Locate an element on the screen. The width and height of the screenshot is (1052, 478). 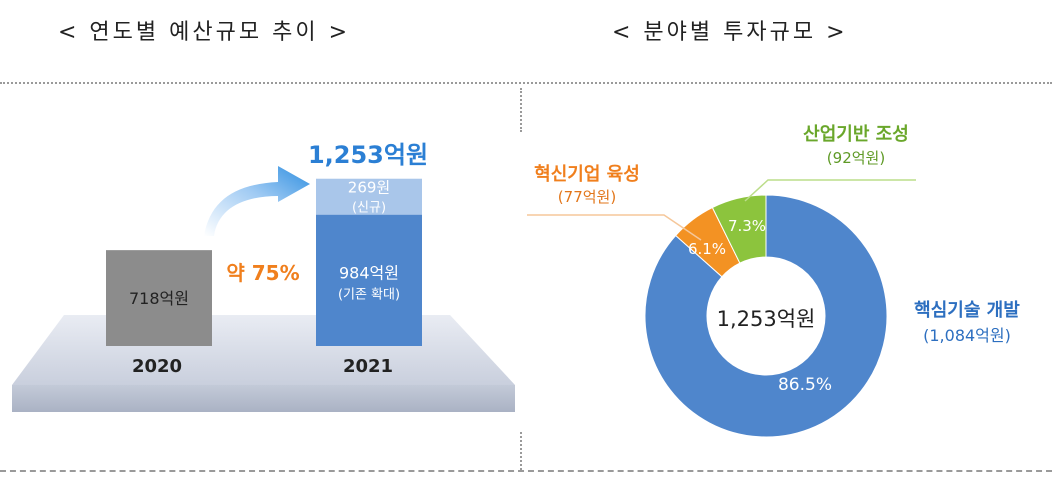
bar-2021-existing-expansion is located at coordinates (369, 280).